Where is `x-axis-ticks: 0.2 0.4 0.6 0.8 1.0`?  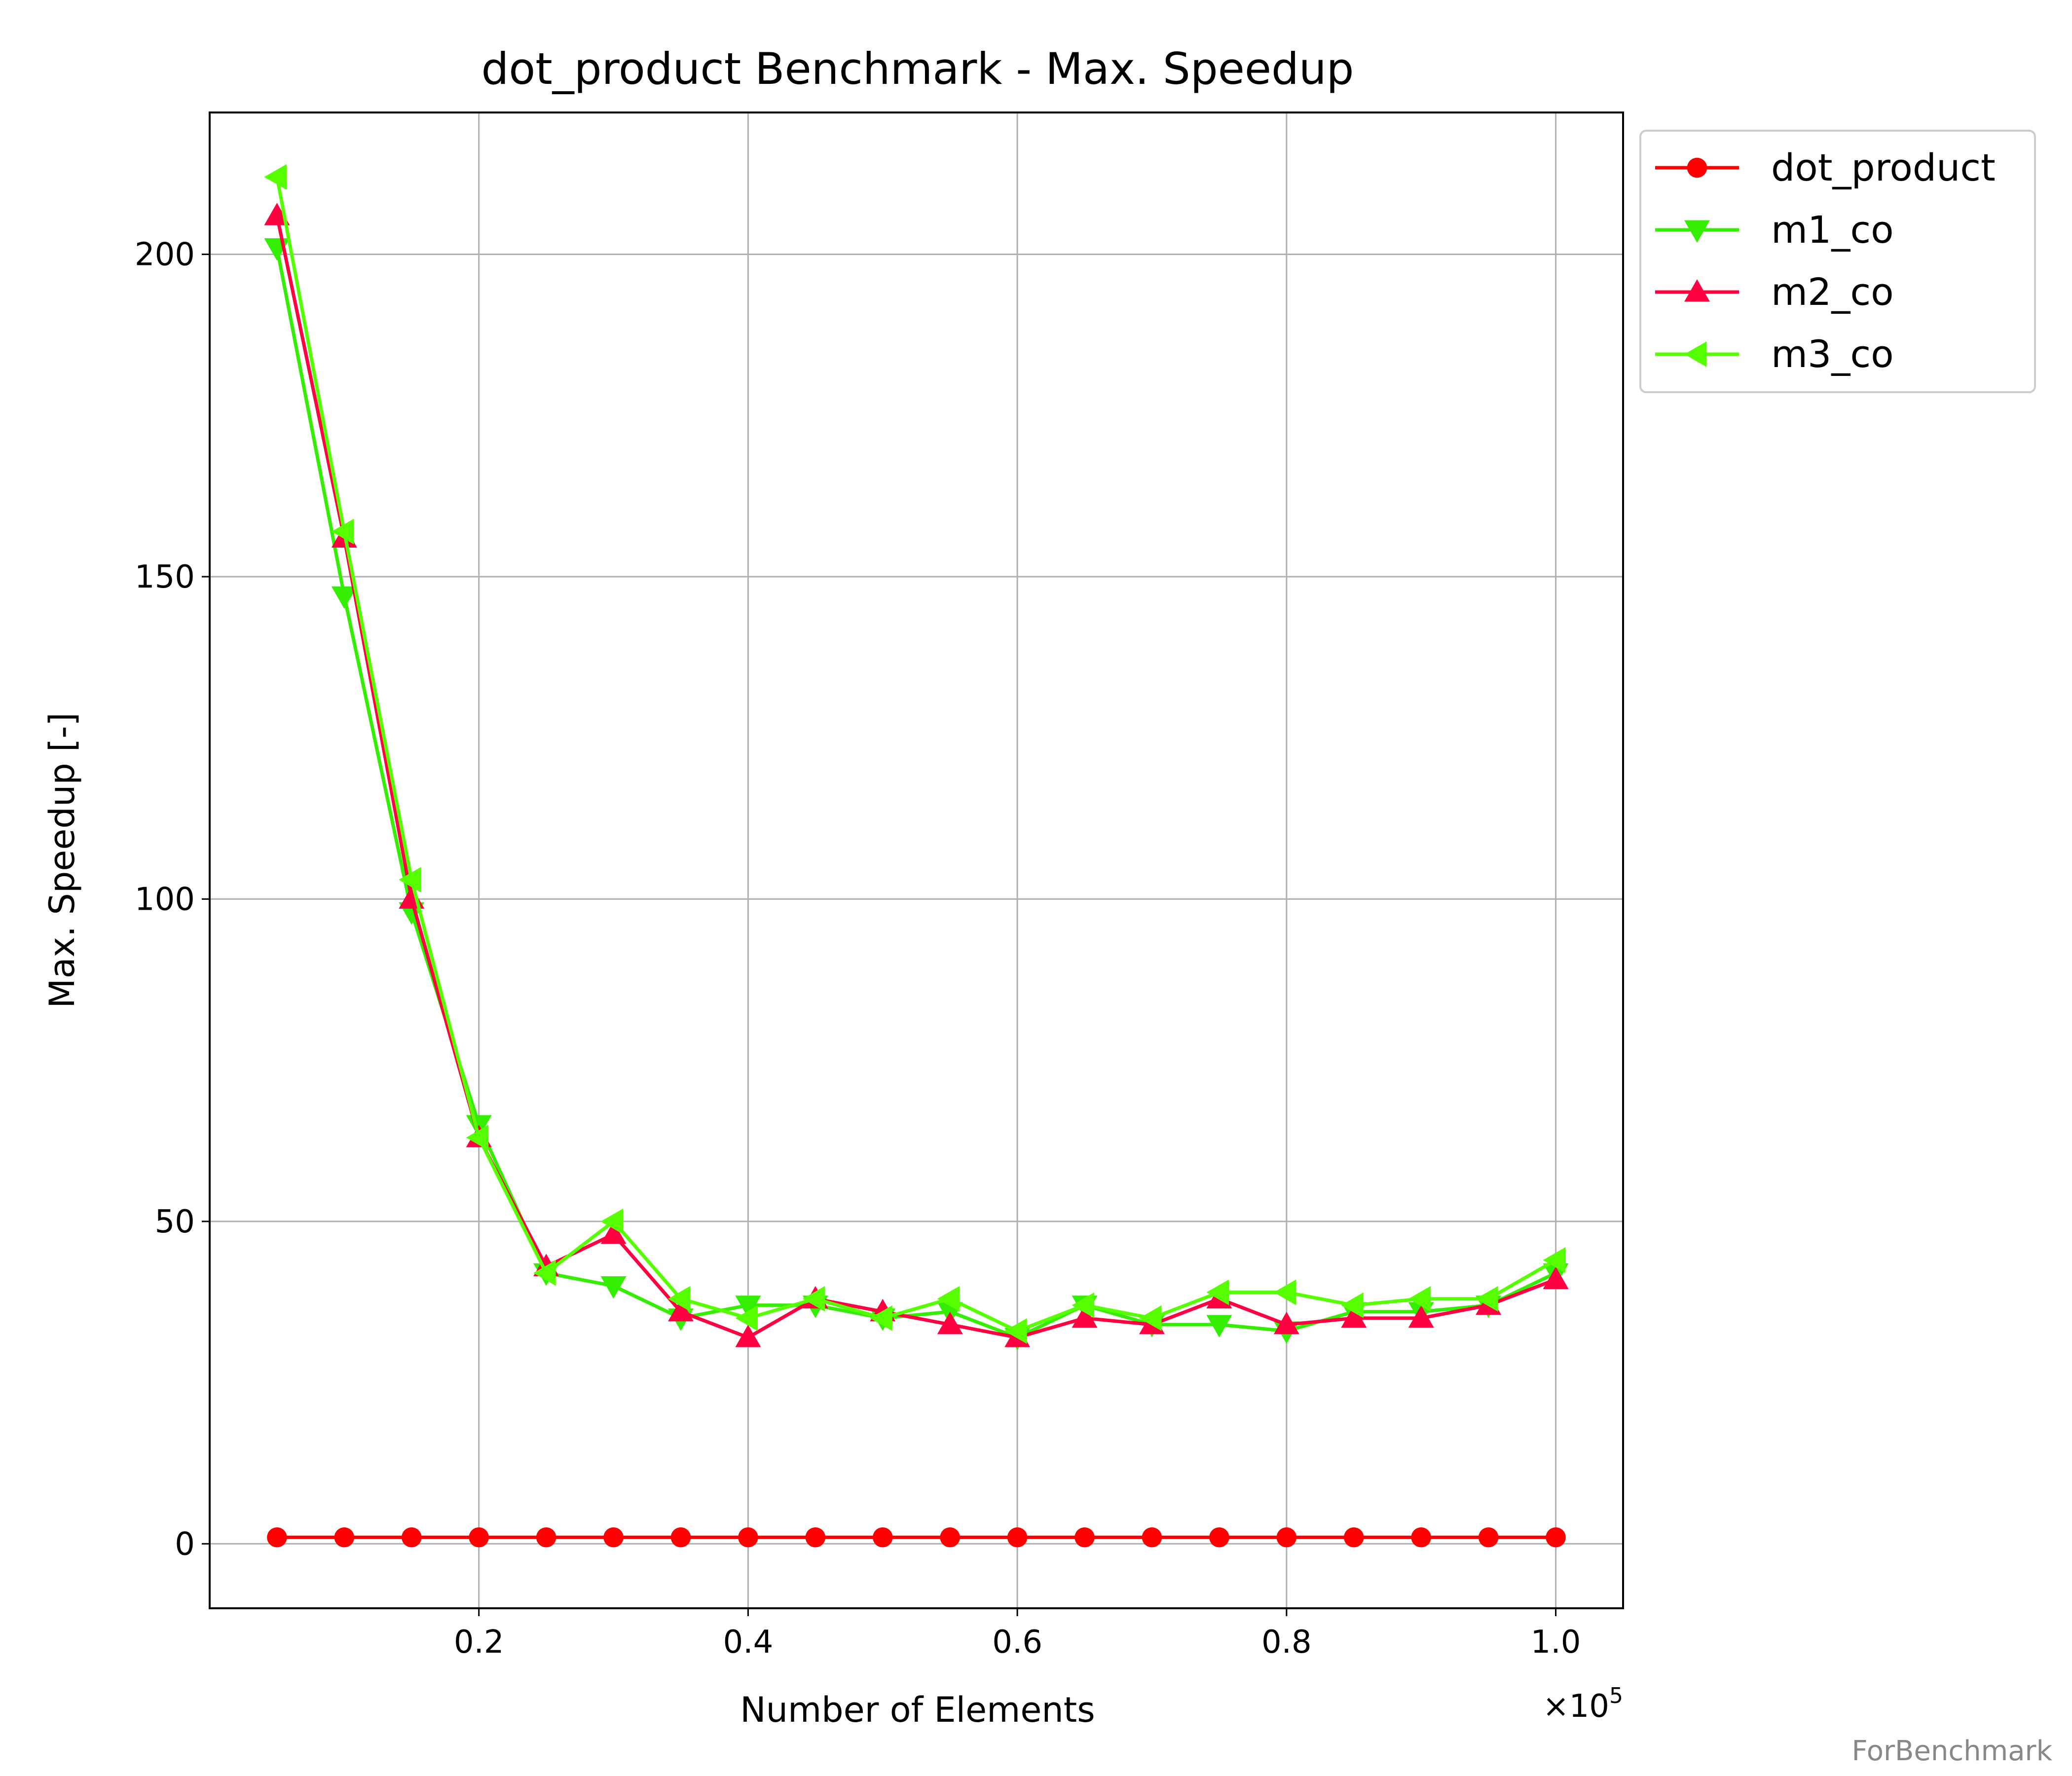
x-axis-ticks: 0.2 0.4 0.6 0.8 1.0 is located at coordinates (1017, 1635).